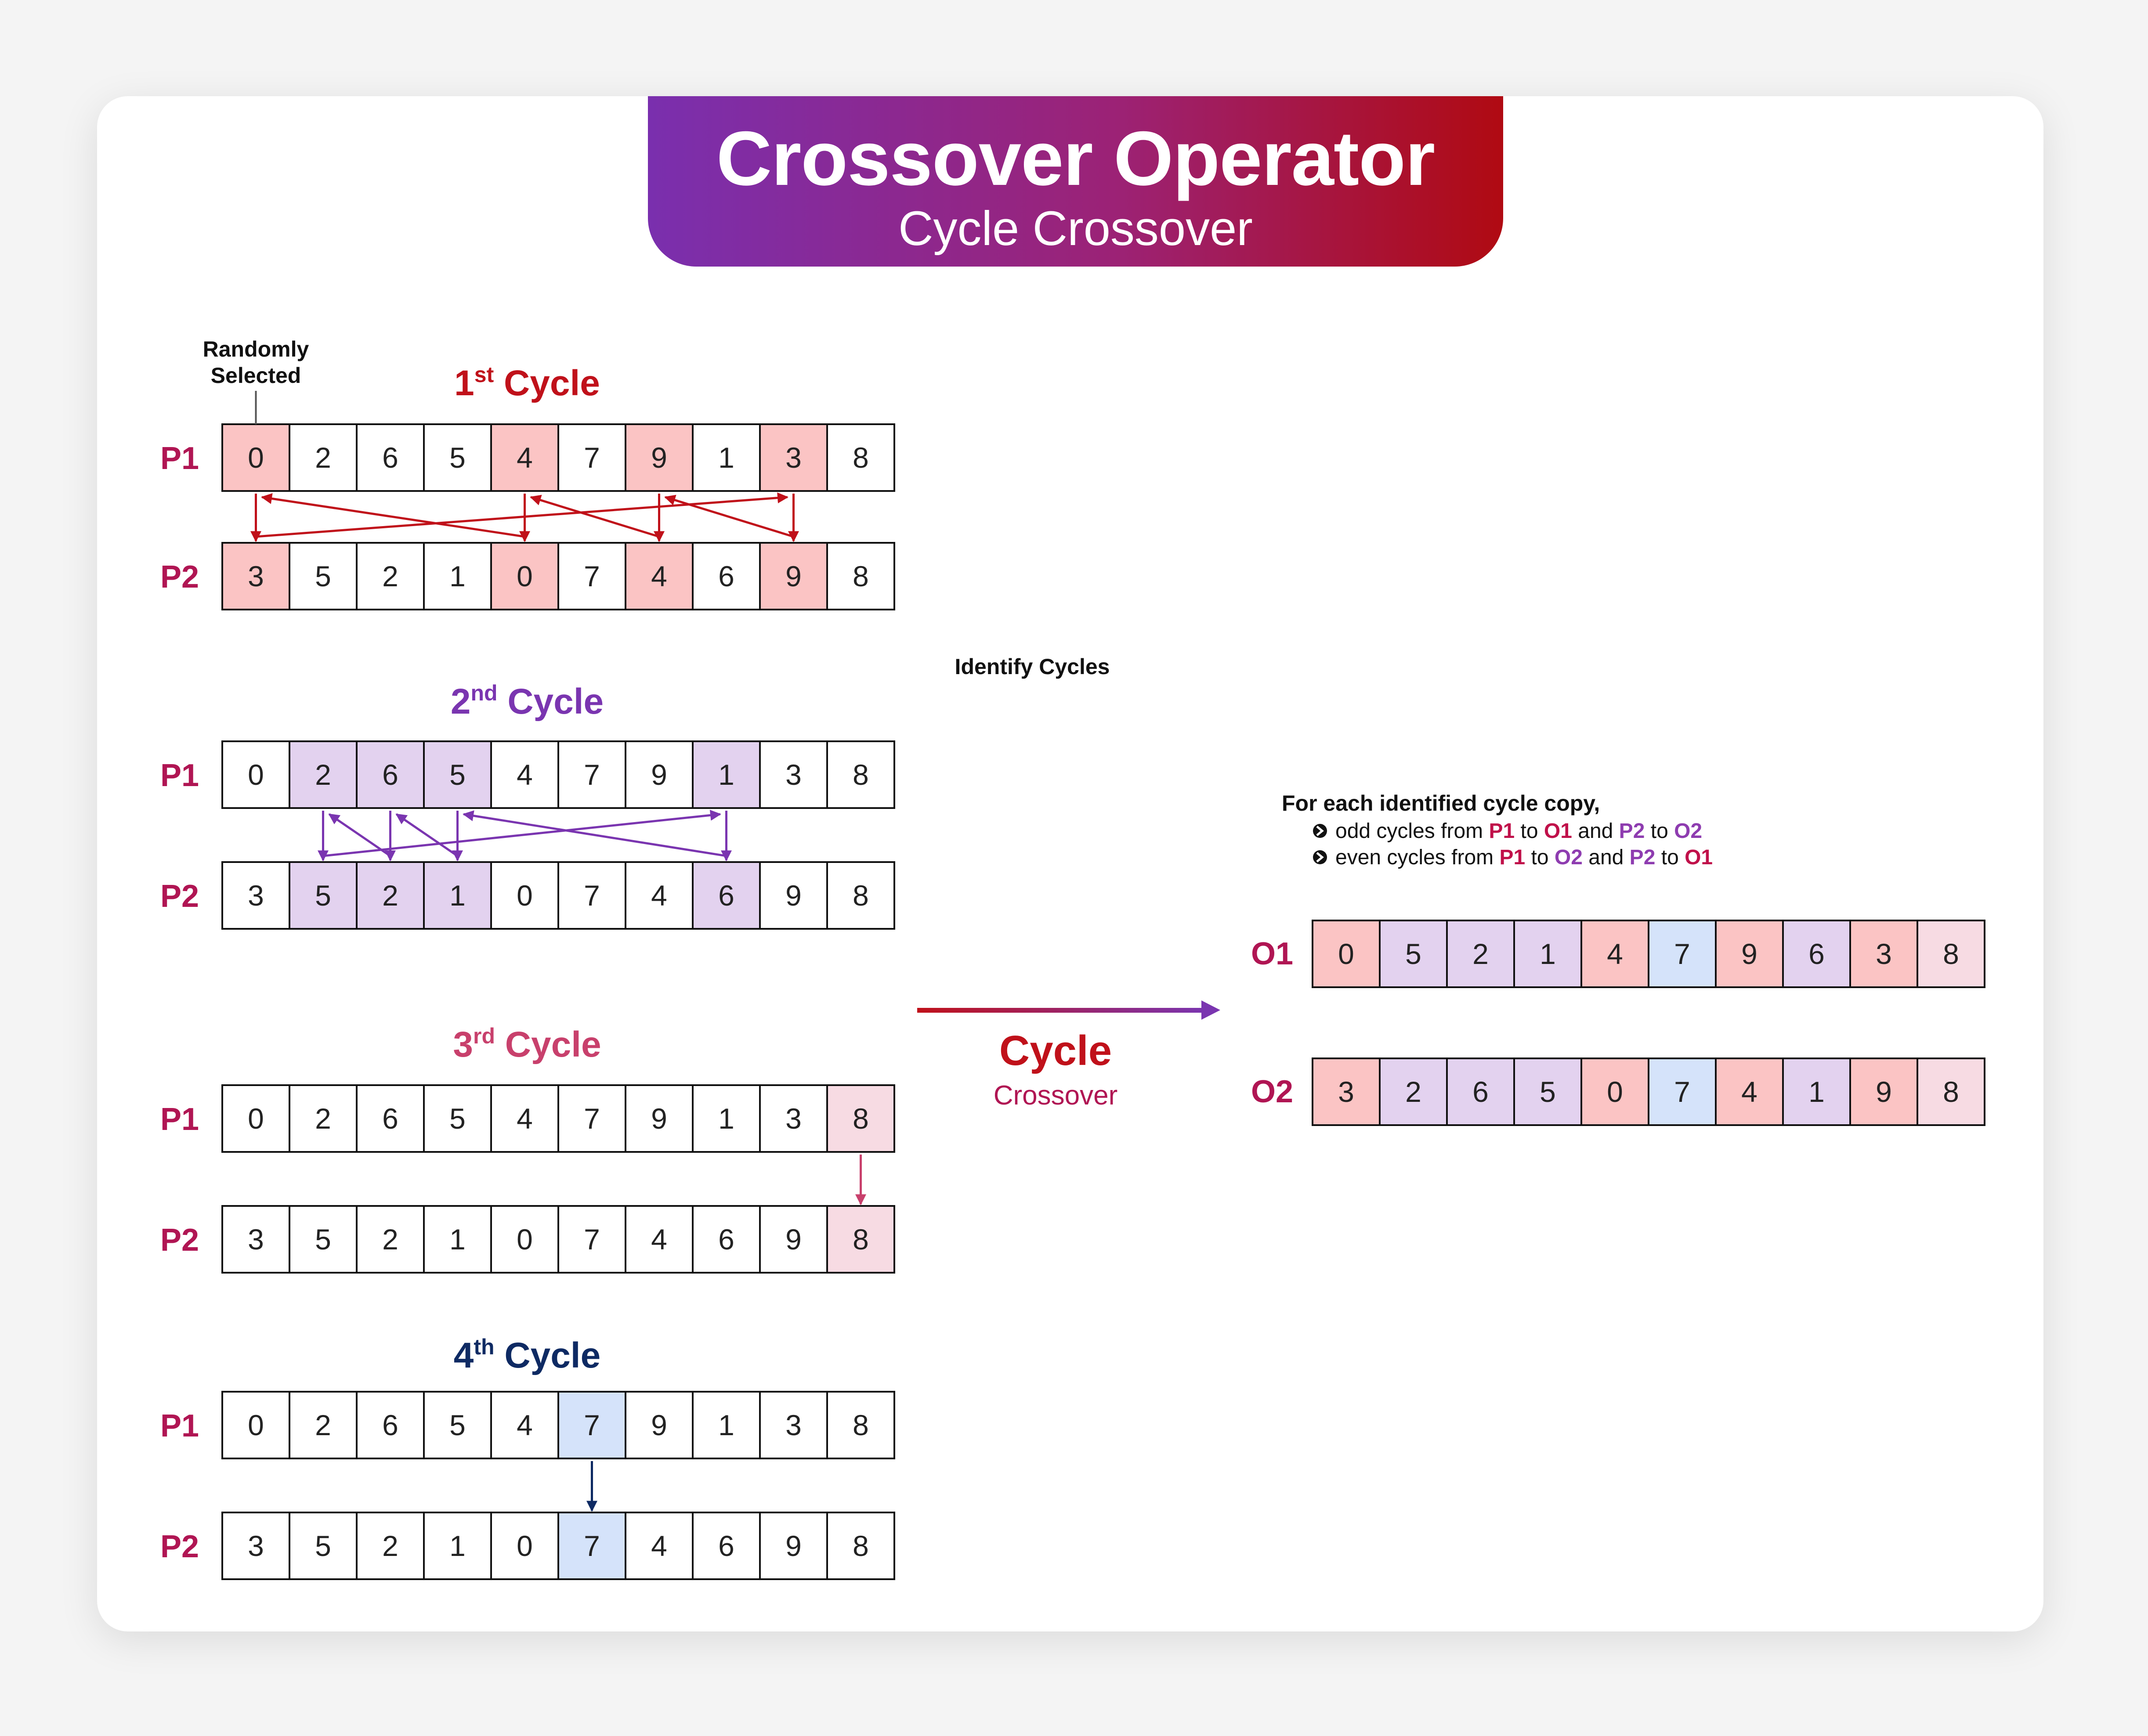 This screenshot has height=1736, width=2148. What do you see at coordinates (457, 1118) in the screenshot?
I see `cycle-3-p1-row-value: 5` at bounding box center [457, 1118].